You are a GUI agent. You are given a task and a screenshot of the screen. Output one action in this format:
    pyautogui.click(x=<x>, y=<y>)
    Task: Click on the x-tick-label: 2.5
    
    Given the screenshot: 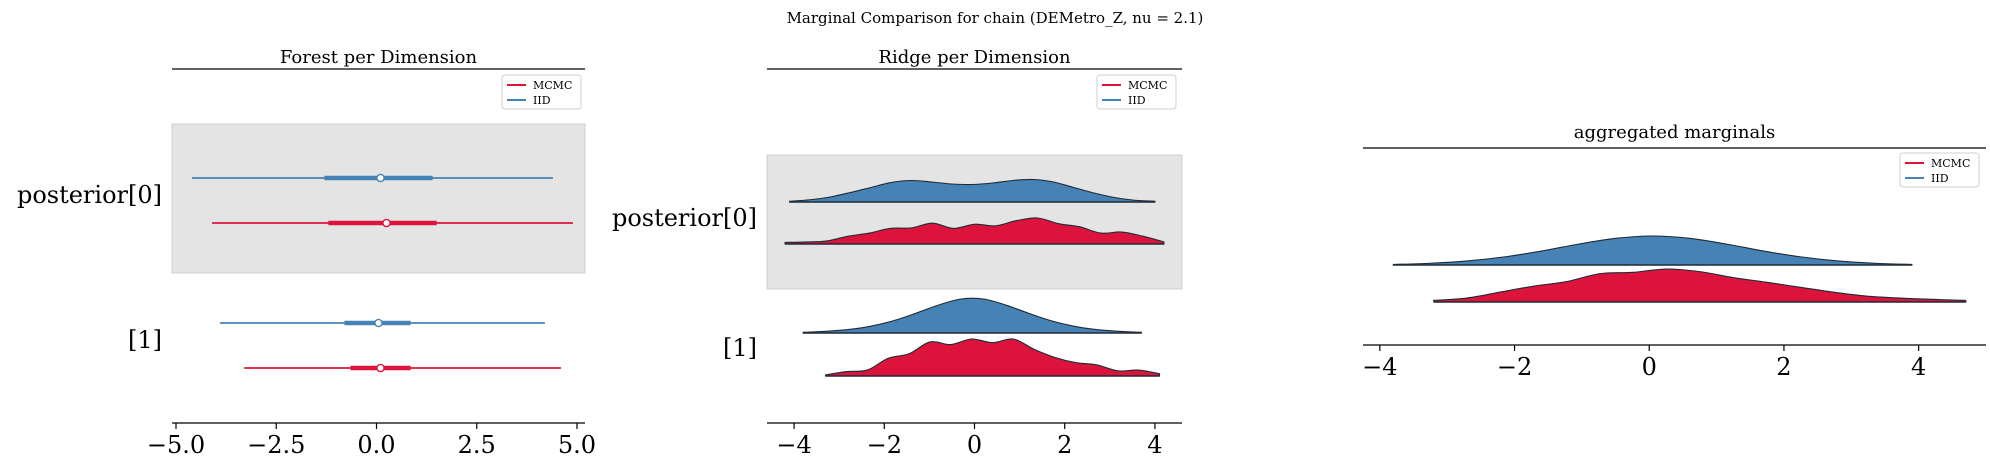 What is the action you would take?
    pyautogui.click(x=477, y=445)
    